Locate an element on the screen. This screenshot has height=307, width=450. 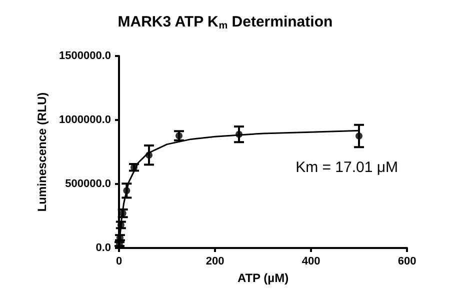
x-axis-title: ATP (µM) is located at coordinates (263, 278).